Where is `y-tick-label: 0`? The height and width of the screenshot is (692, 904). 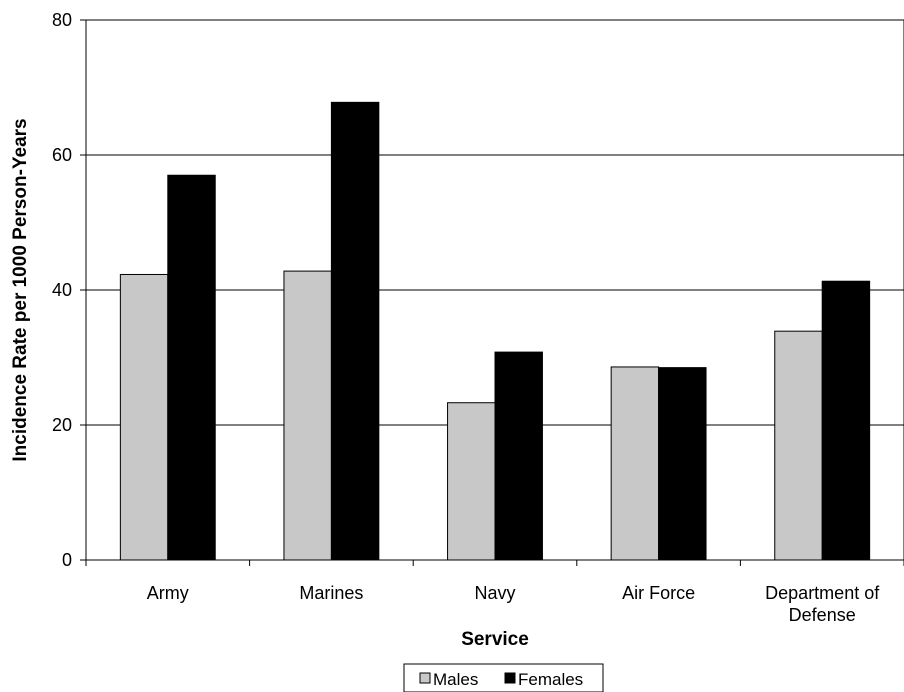
y-tick-label: 0 is located at coordinates (67, 560).